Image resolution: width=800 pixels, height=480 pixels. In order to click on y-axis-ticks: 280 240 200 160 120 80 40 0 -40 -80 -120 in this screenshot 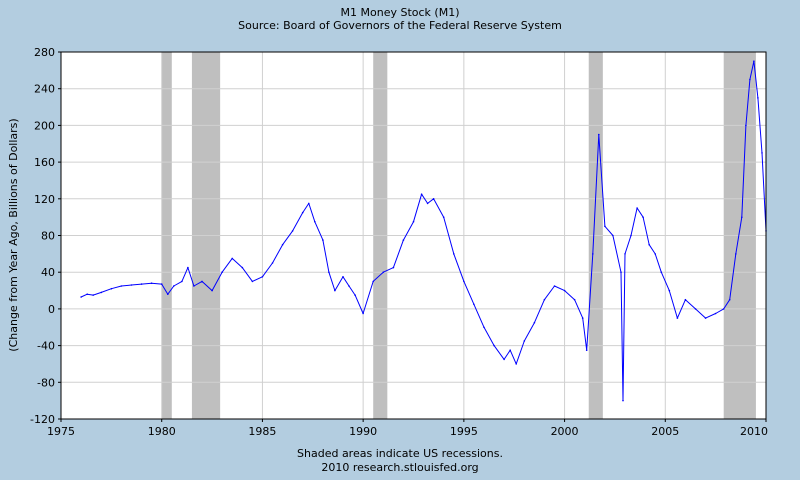, I will do `click(45, 236)`.